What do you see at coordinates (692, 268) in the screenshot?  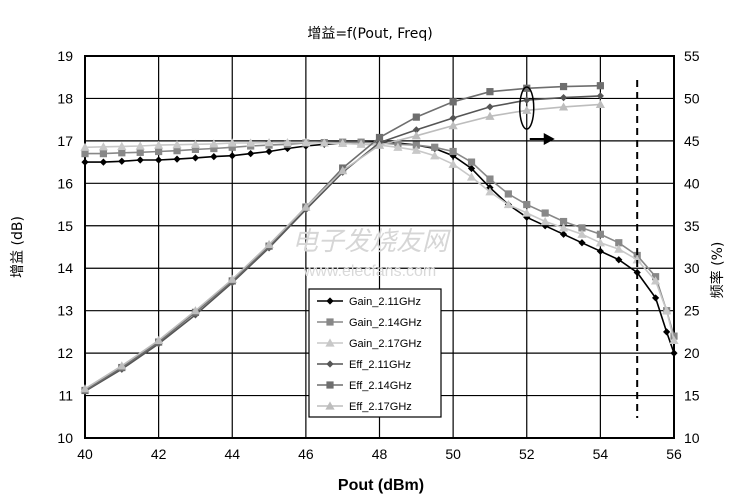 I see `y2-tick-label: 30` at bounding box center [692, 268].